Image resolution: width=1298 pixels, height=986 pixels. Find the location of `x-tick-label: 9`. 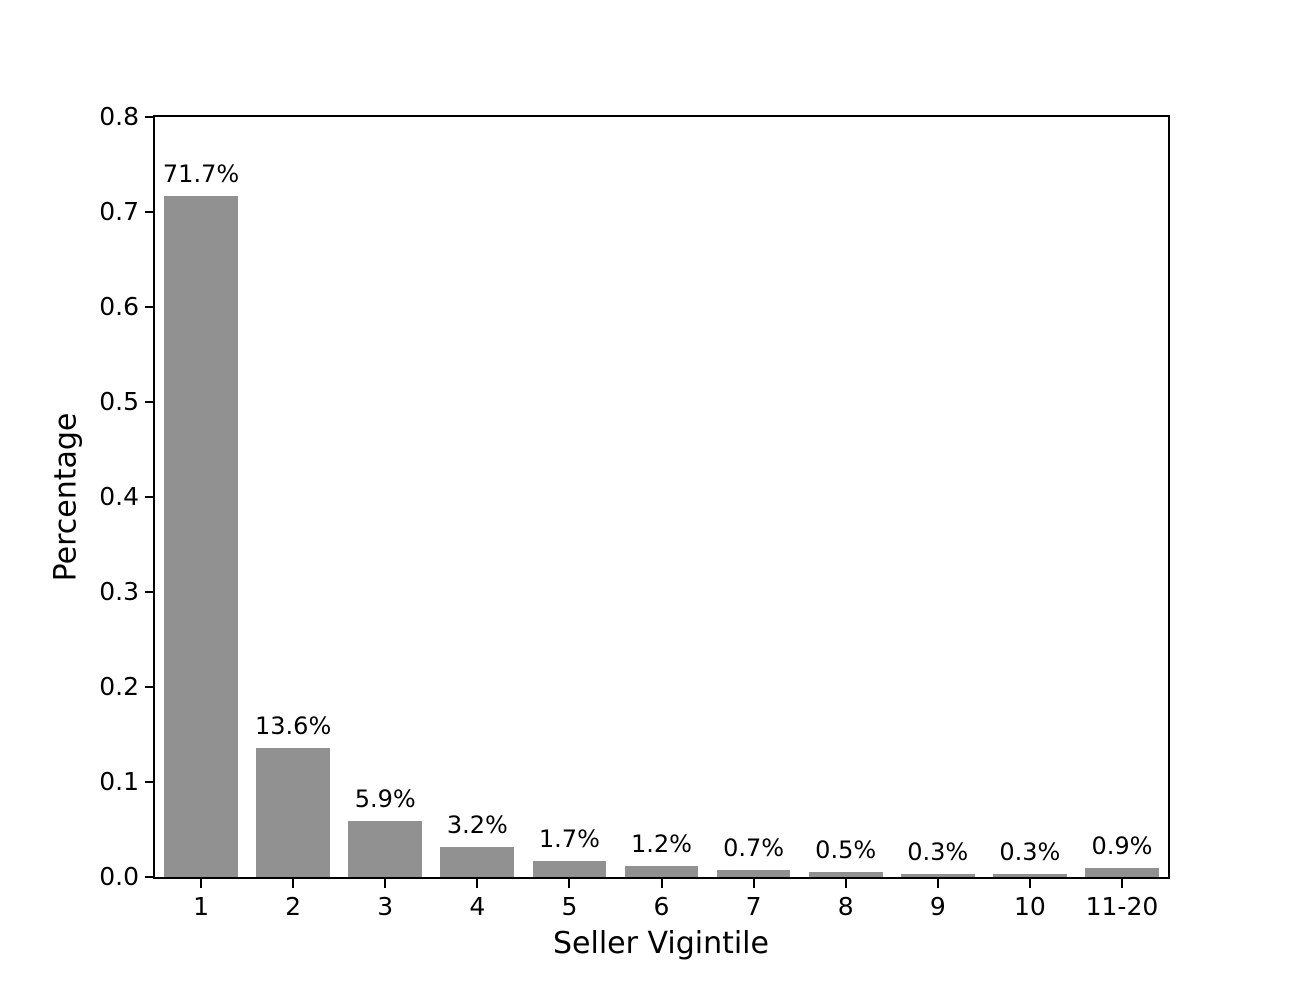

x-tick-label: 9 is located at coordinates (937, 906).